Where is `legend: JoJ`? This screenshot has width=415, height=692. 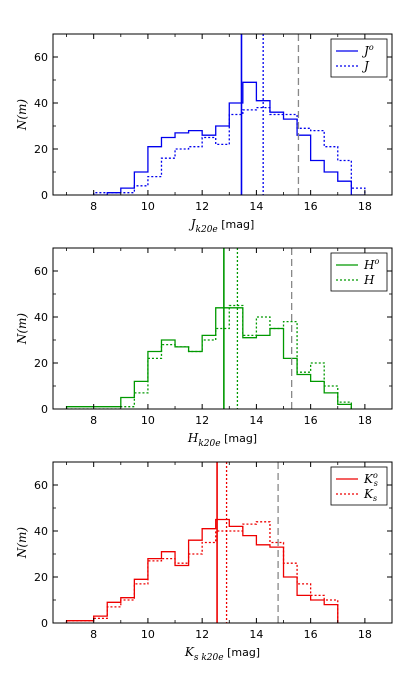
legend: JoJ is located at coordinates (359, 58).